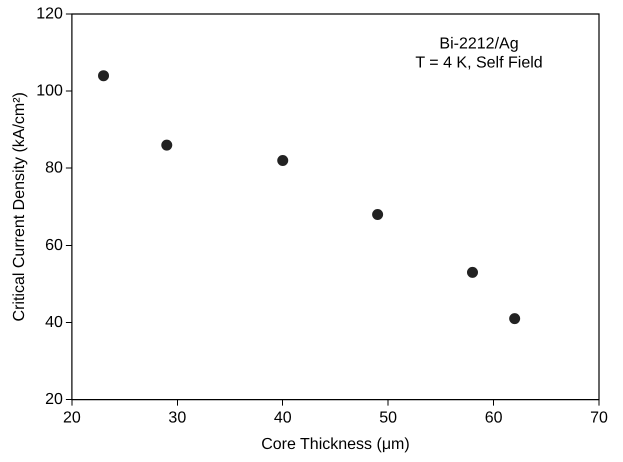  Describe the element at coordinates (54, 322) in the screenshot. I see `y-tick-label: 40` at that location.